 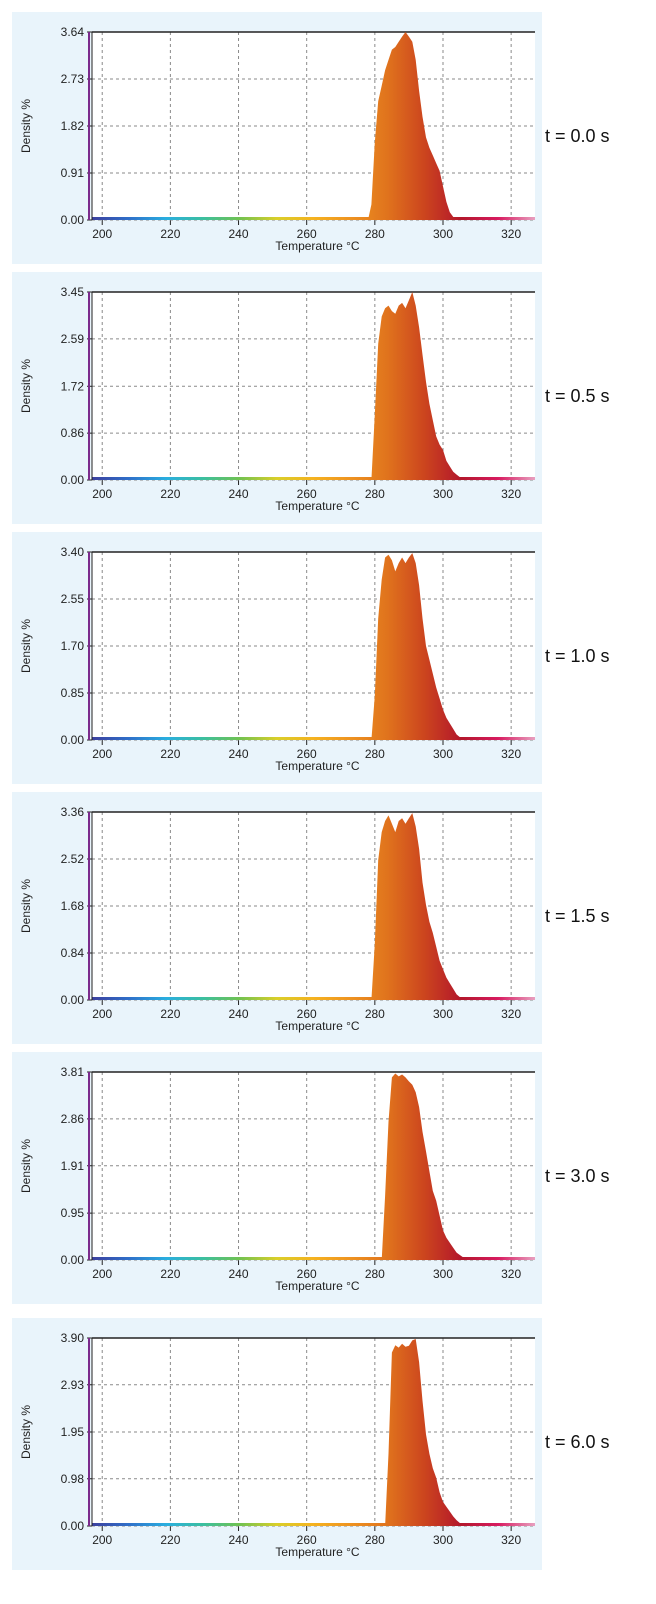 What do you see at coordinates (73, 433) in the screenshot?
I see `y-tick-label: 0.86` at bounding box center [73, 433].